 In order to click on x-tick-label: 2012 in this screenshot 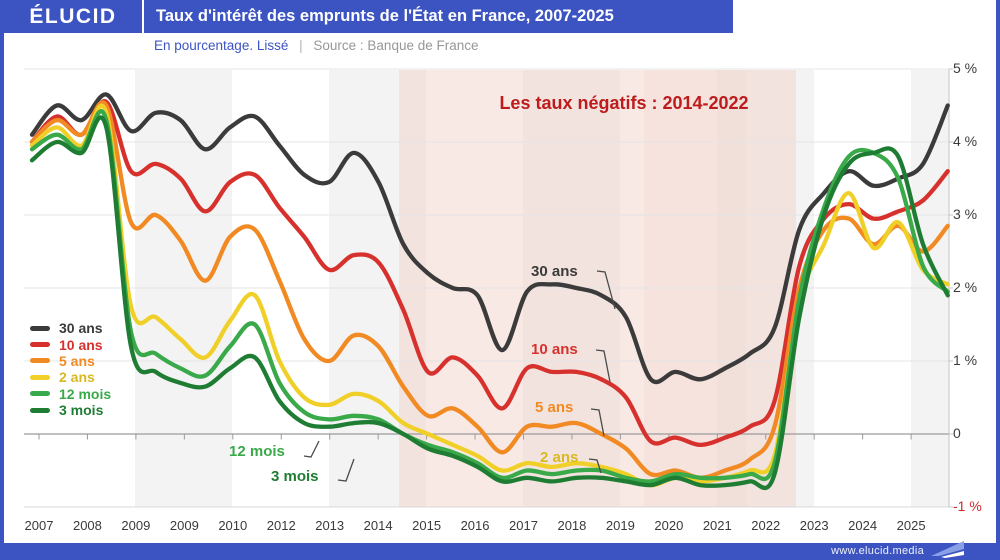, I will do `click(281, 525)`.